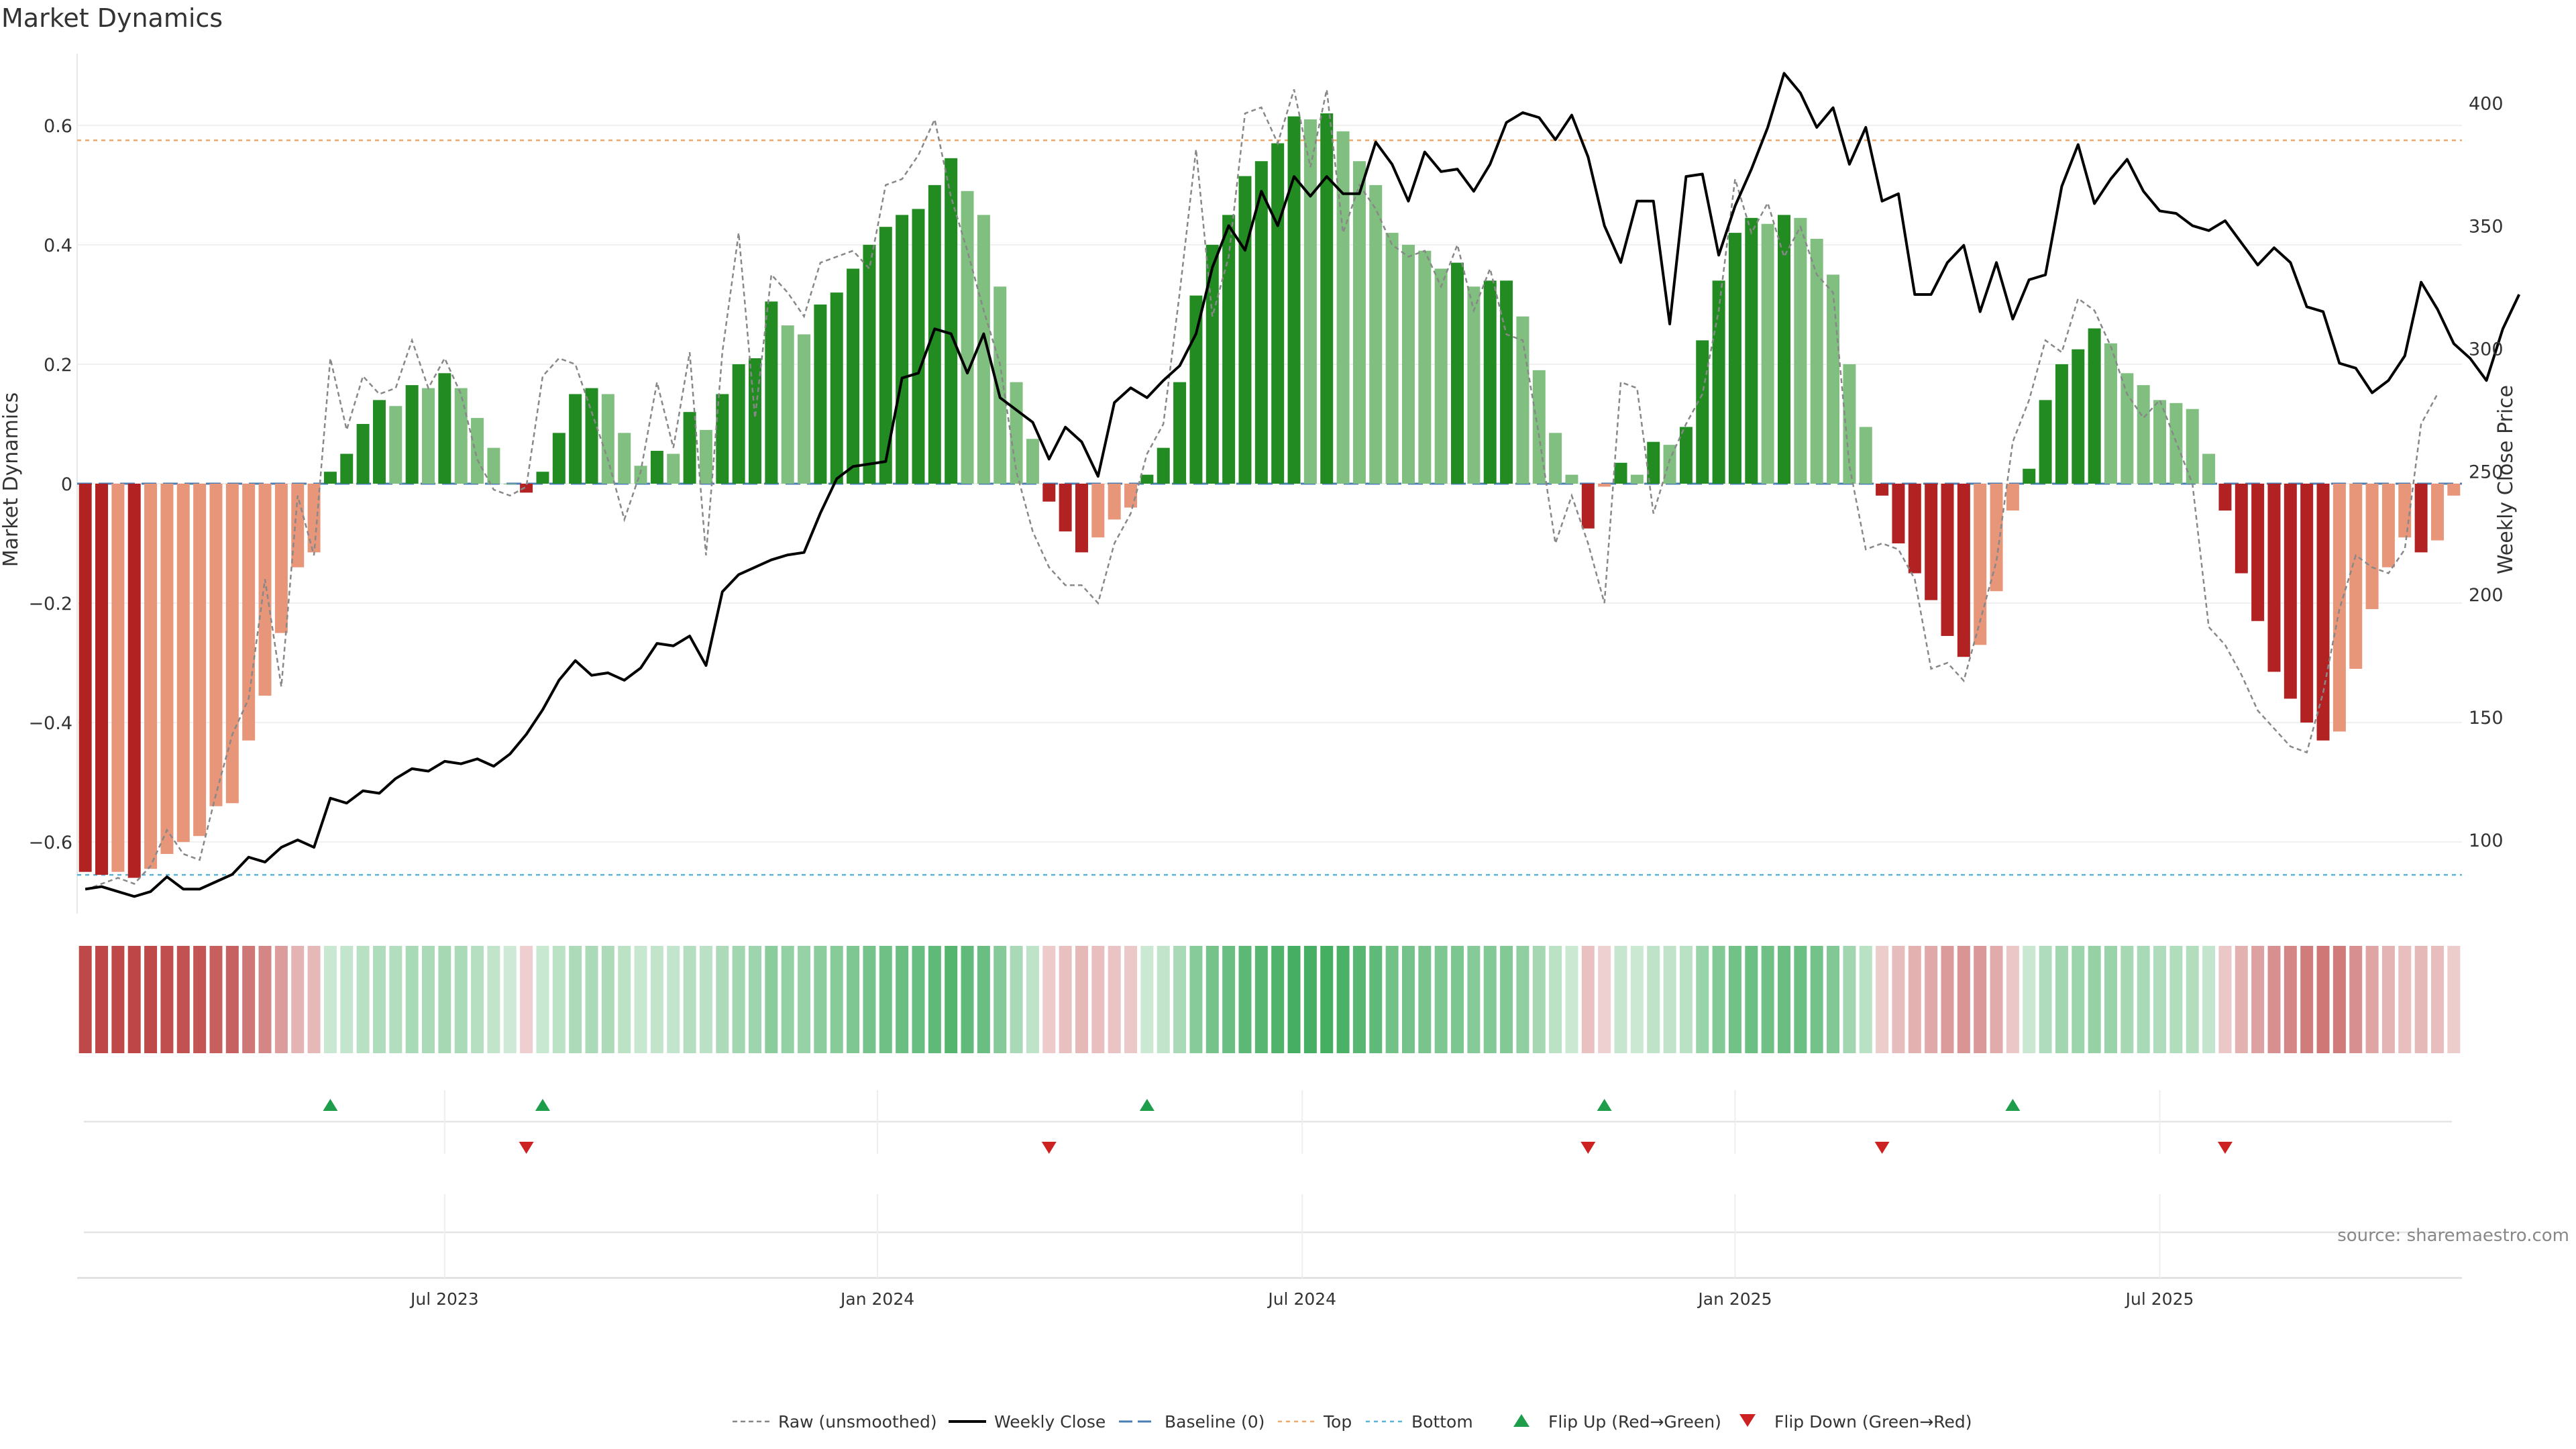  What do you see at coordinates (857, 1422) in the screenshot?
I see `legend-label: Raw (unsmoothed)` at bounding box center [857, 1422].